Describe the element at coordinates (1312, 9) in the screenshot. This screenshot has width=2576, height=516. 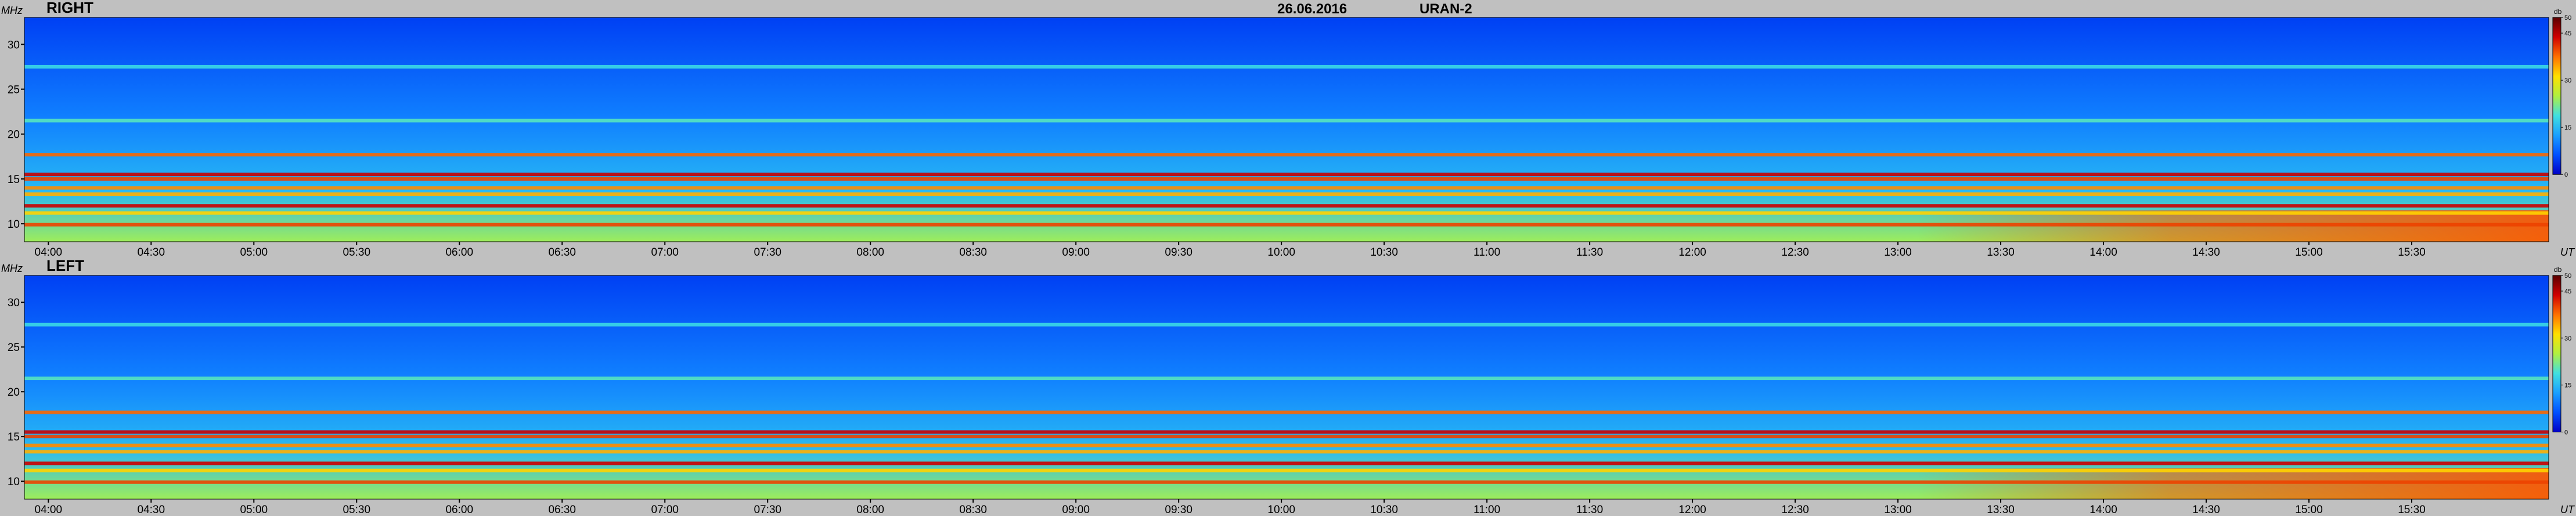
I see `observation-date: 26.06.2016` at that location.